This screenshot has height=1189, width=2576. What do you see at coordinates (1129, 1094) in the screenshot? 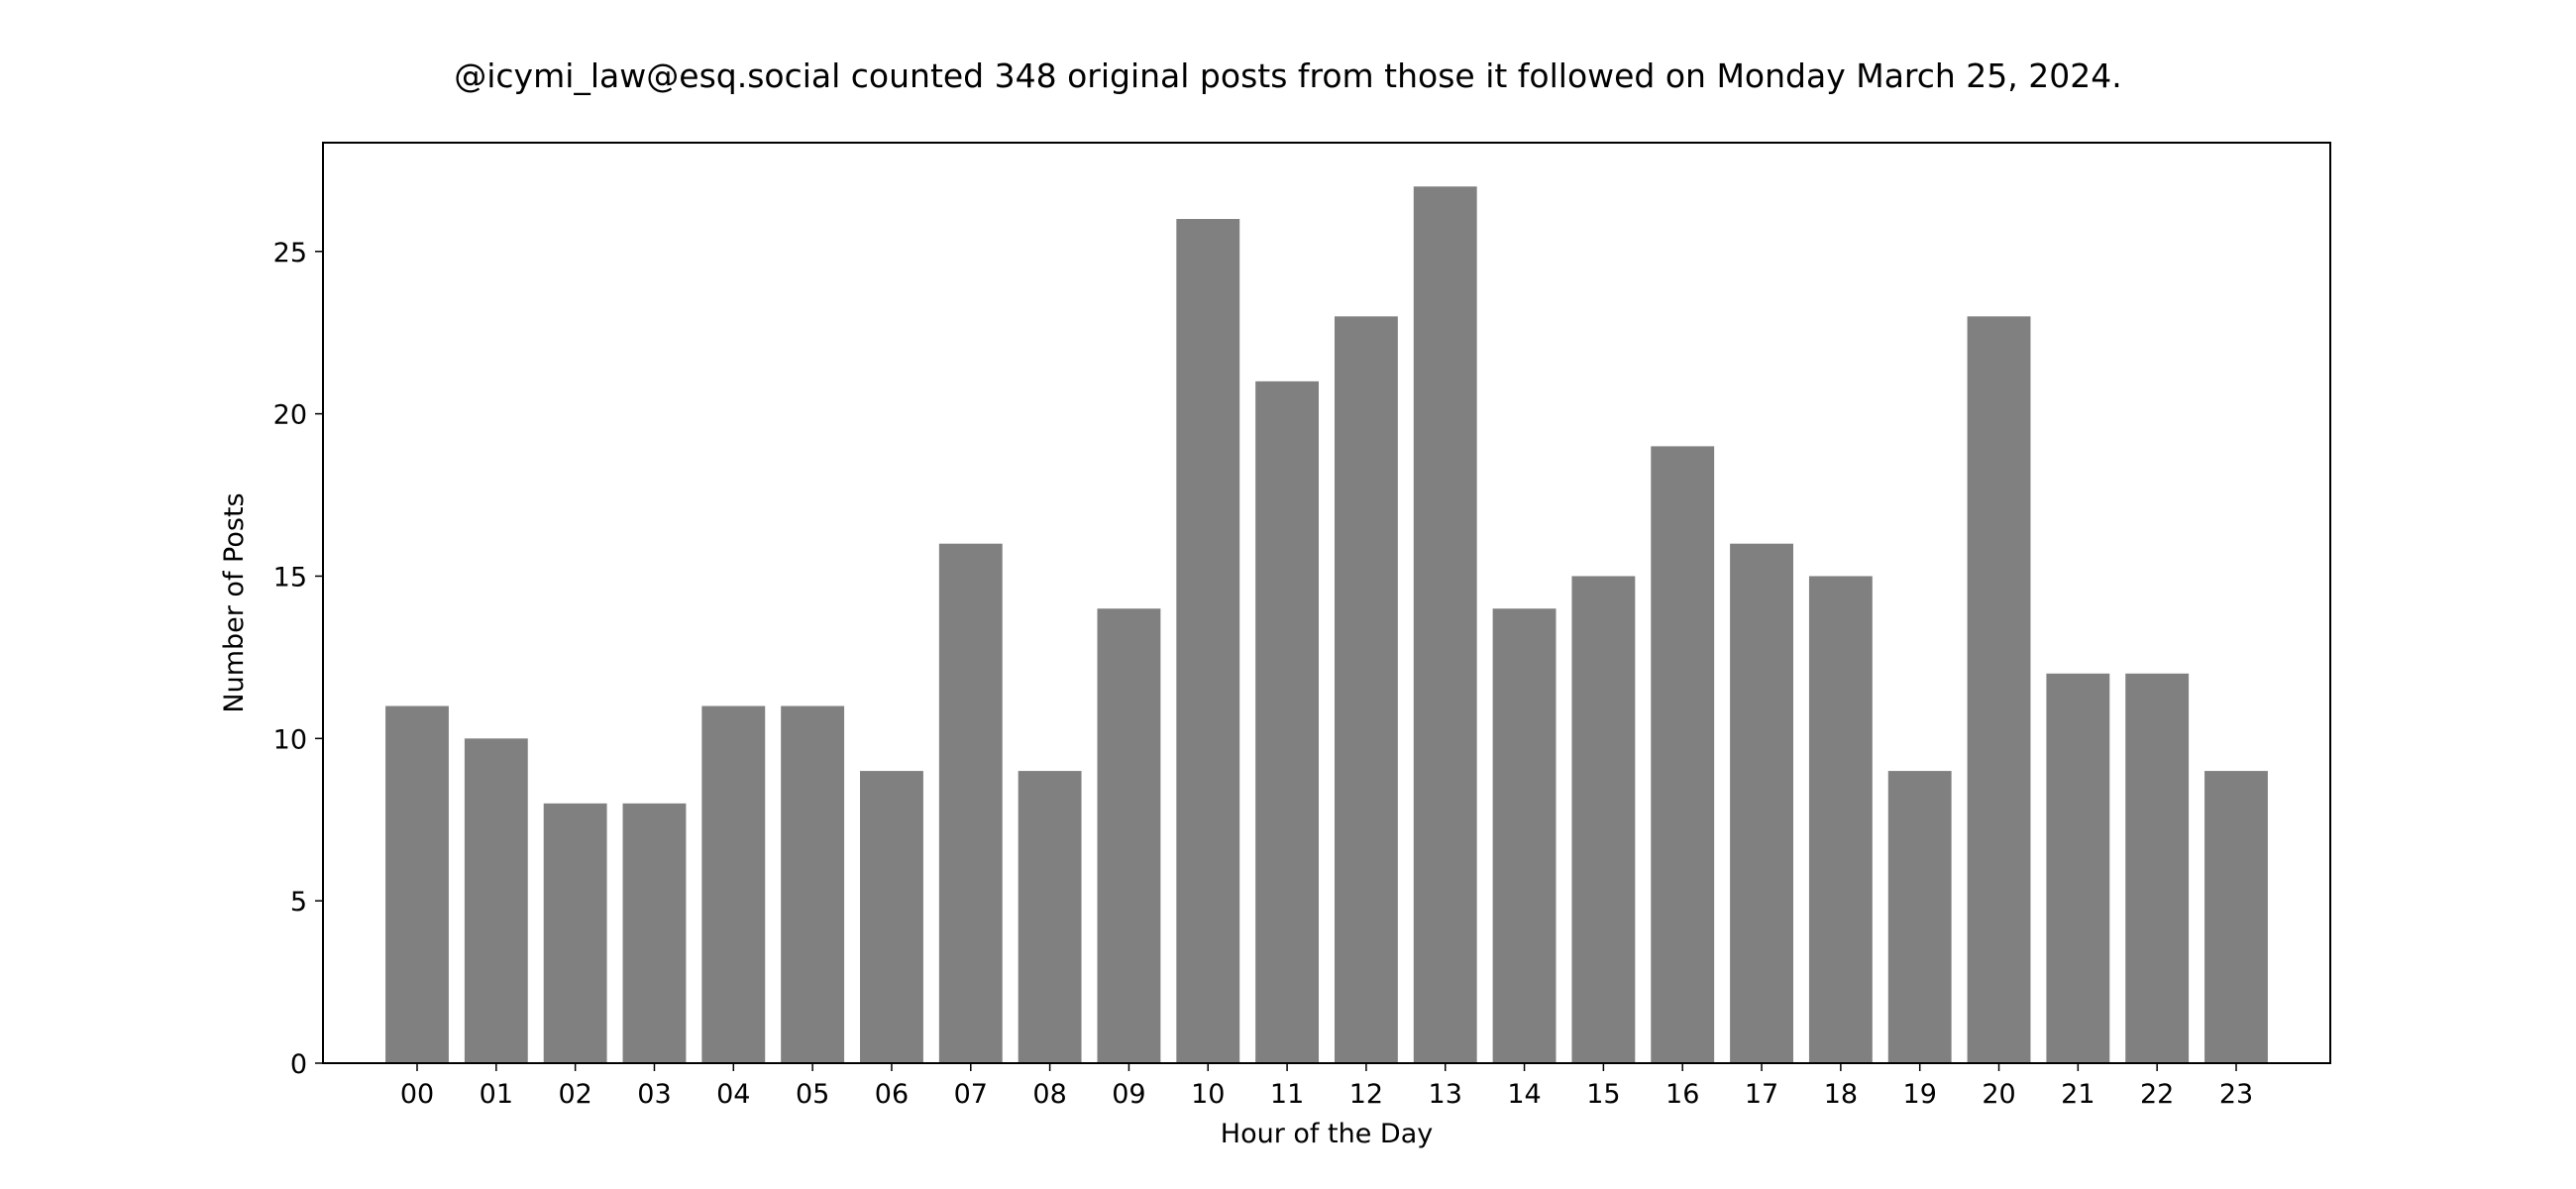
I see `x-tick-label: 09` at bounding box center [1129, 1094].